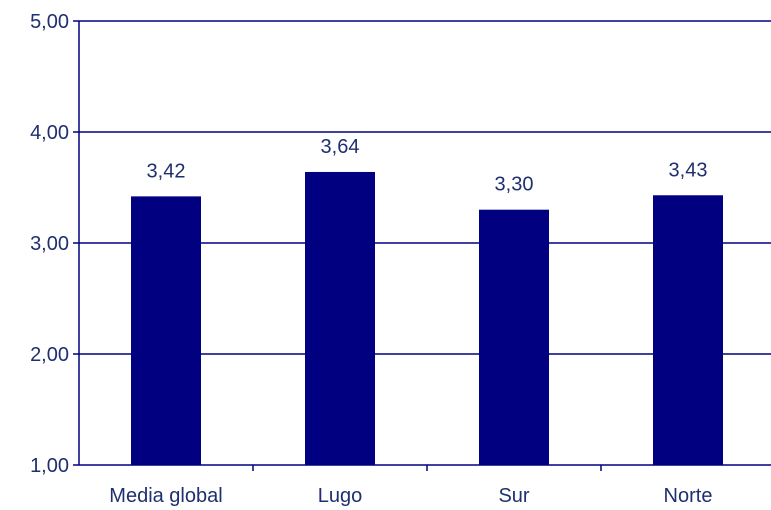  What do you see at coordinates (49, 355) in the screenshot?
I see `y-tick-label: 2,00` at bounding box center [49, 355].